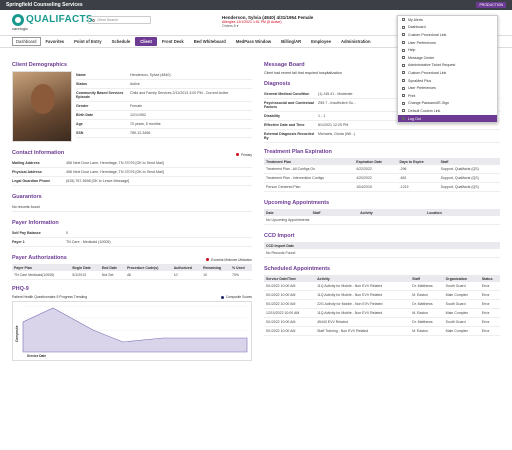 This screenshot has height=450, width=512. Describe the element at coordinates (55, 41) in the screenshot. I see `nav-item-favorites: Favorites` at that location.